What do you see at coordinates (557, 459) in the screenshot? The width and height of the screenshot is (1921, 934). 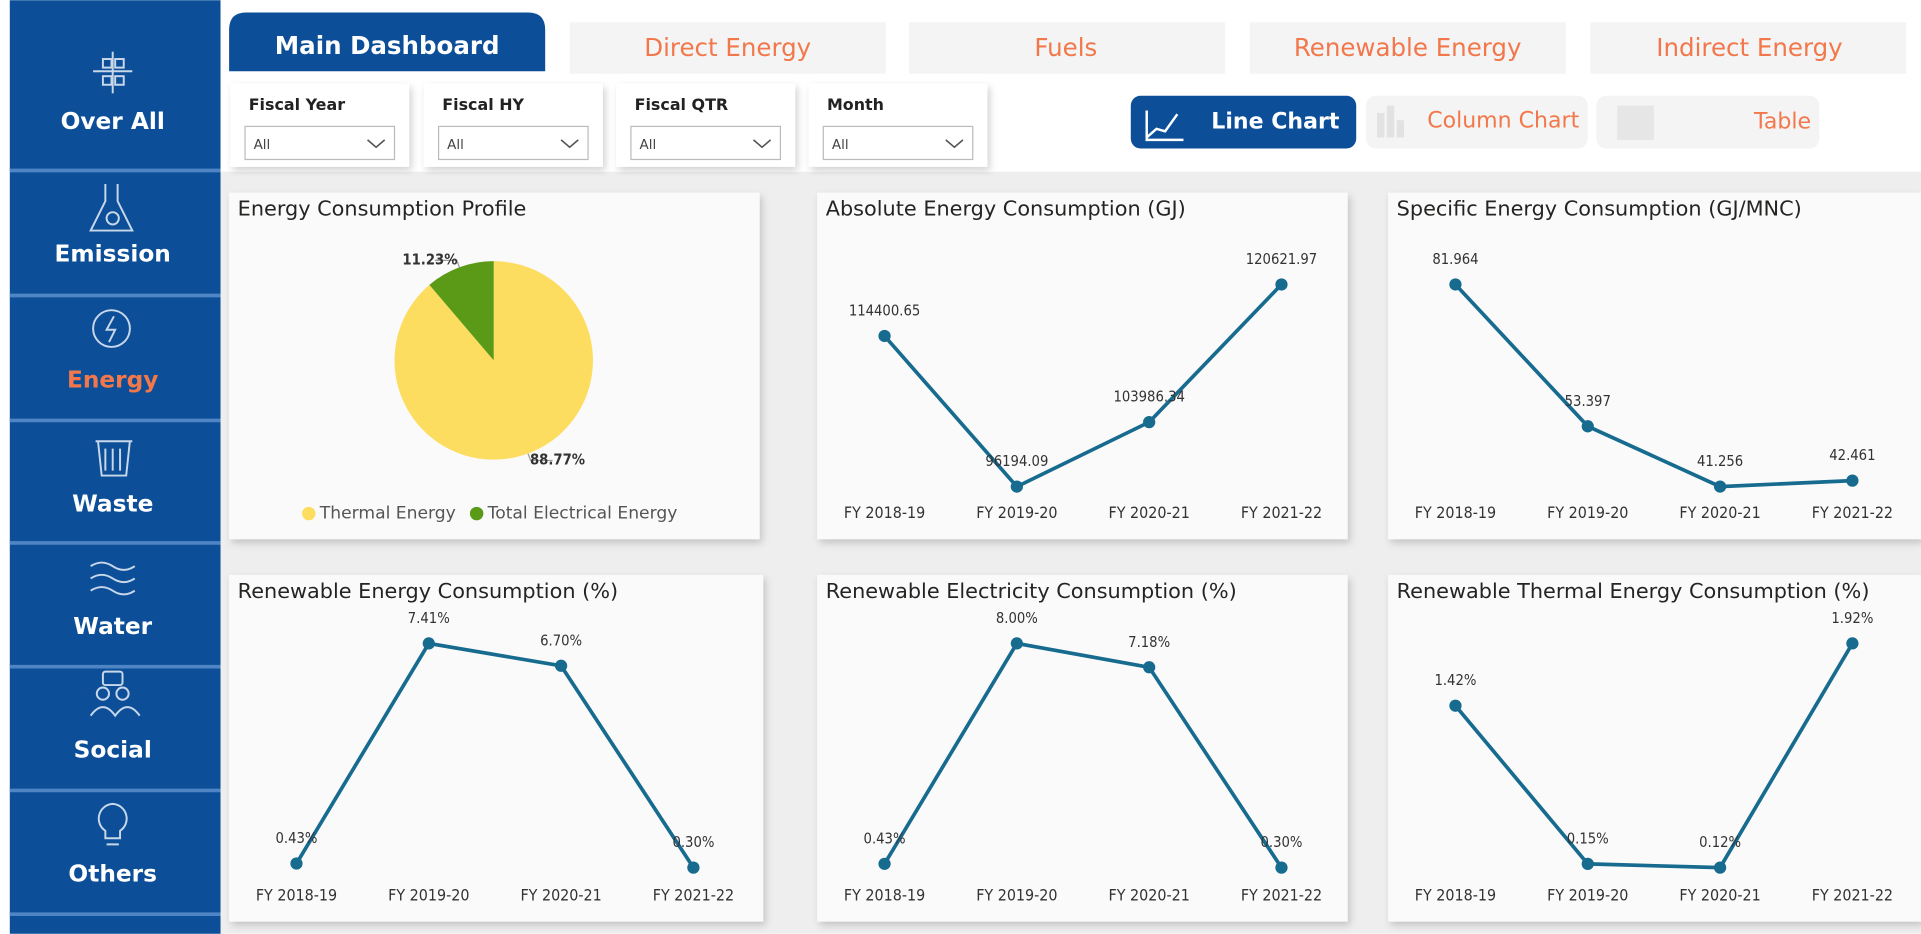 I see `data-label: 88.77%` at bounding box center [557, 459].